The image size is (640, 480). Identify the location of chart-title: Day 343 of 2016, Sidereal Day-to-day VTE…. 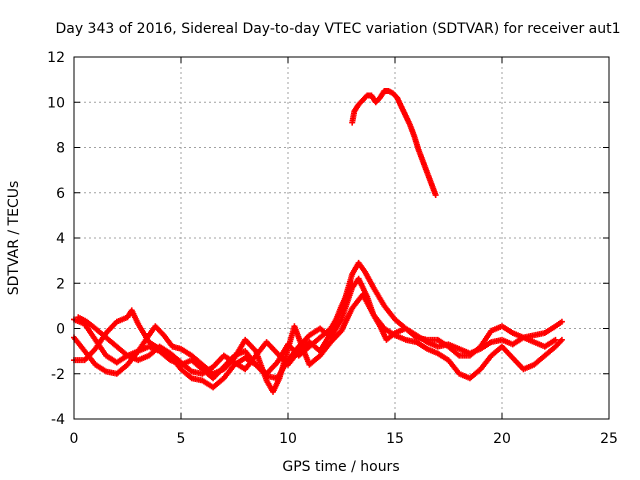
(337, 29).